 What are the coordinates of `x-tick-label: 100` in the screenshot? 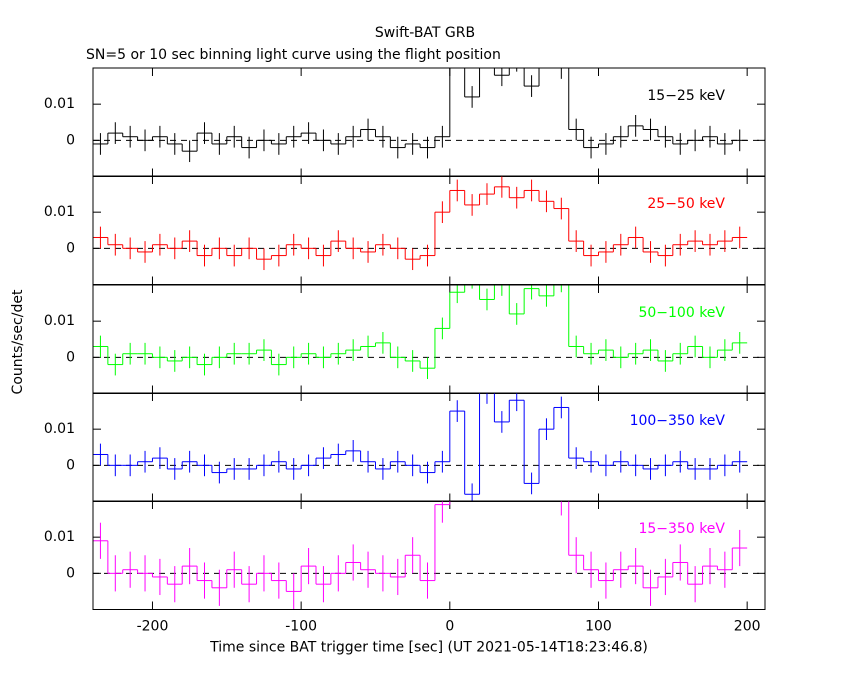 It's located at (598, 627).